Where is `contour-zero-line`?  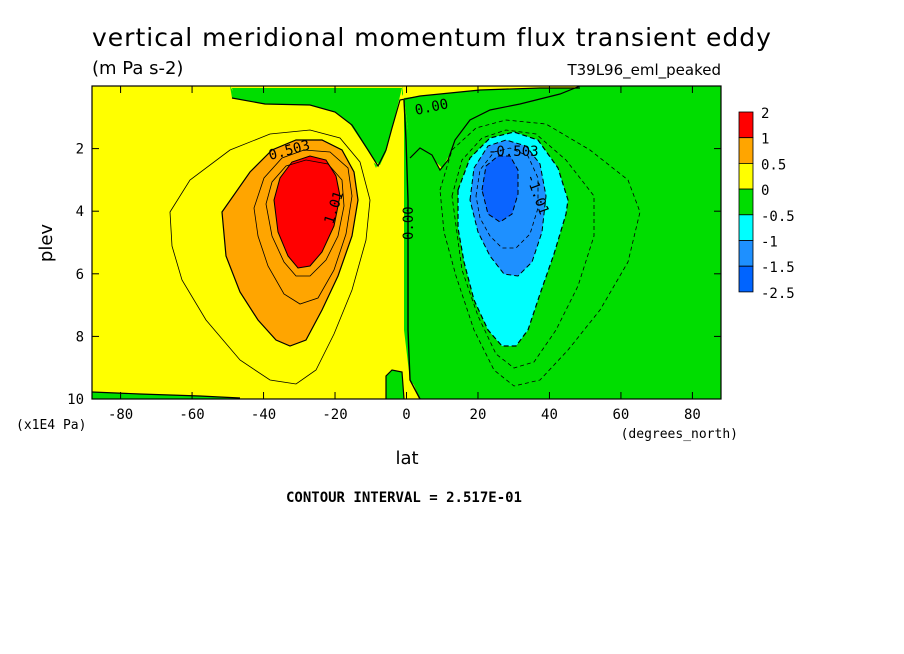
contour-zero-line is located at coordinates (412, 249).